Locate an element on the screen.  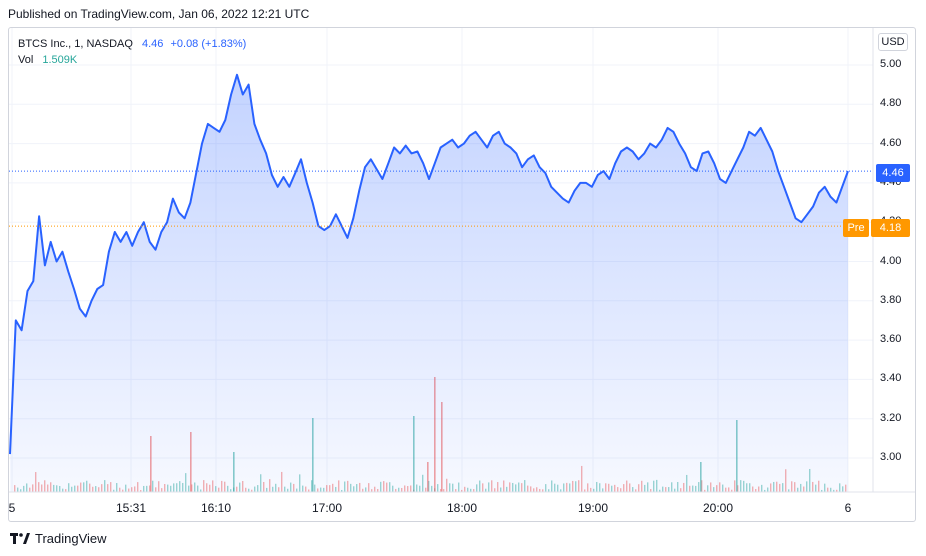
tradingview-logo-text: TradingView is located at coordinates (71, 538).